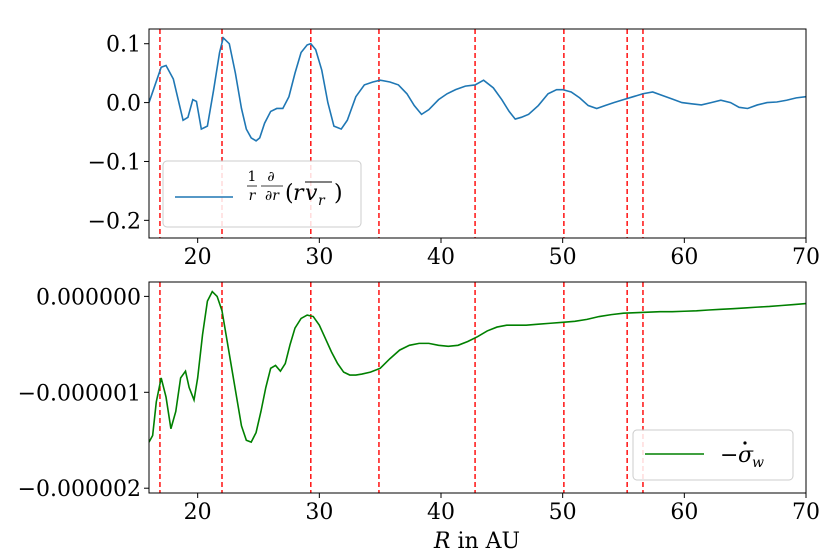 The height and width of the screenshot is (554, 830). Describe the element at coordinates (758, 463) in the screenshot. I see `svg-text: w` at that location.